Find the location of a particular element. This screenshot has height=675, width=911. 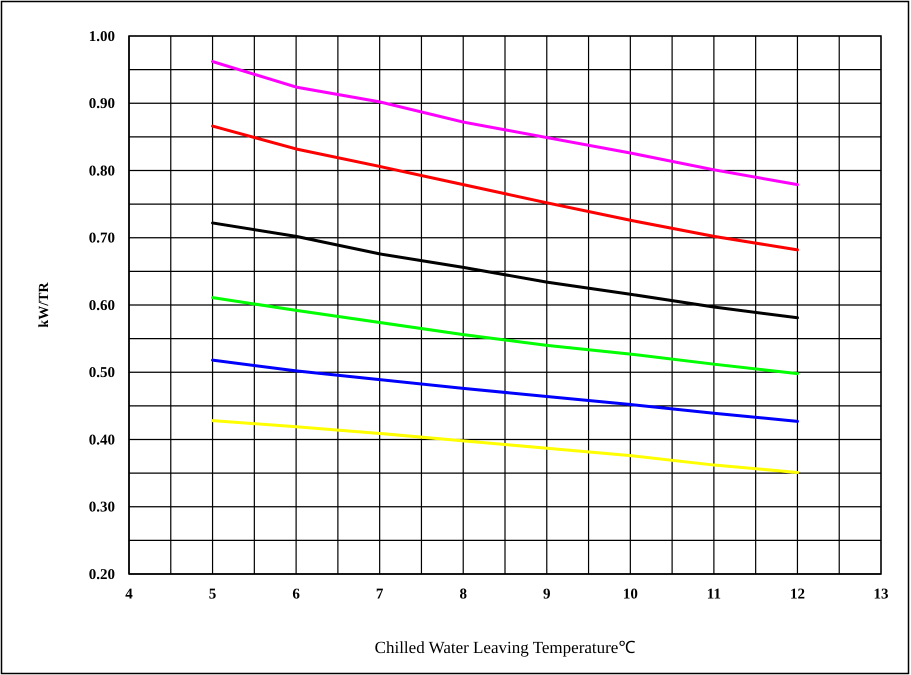

x-tick-label: 11 is located at coordinates (713, 594).